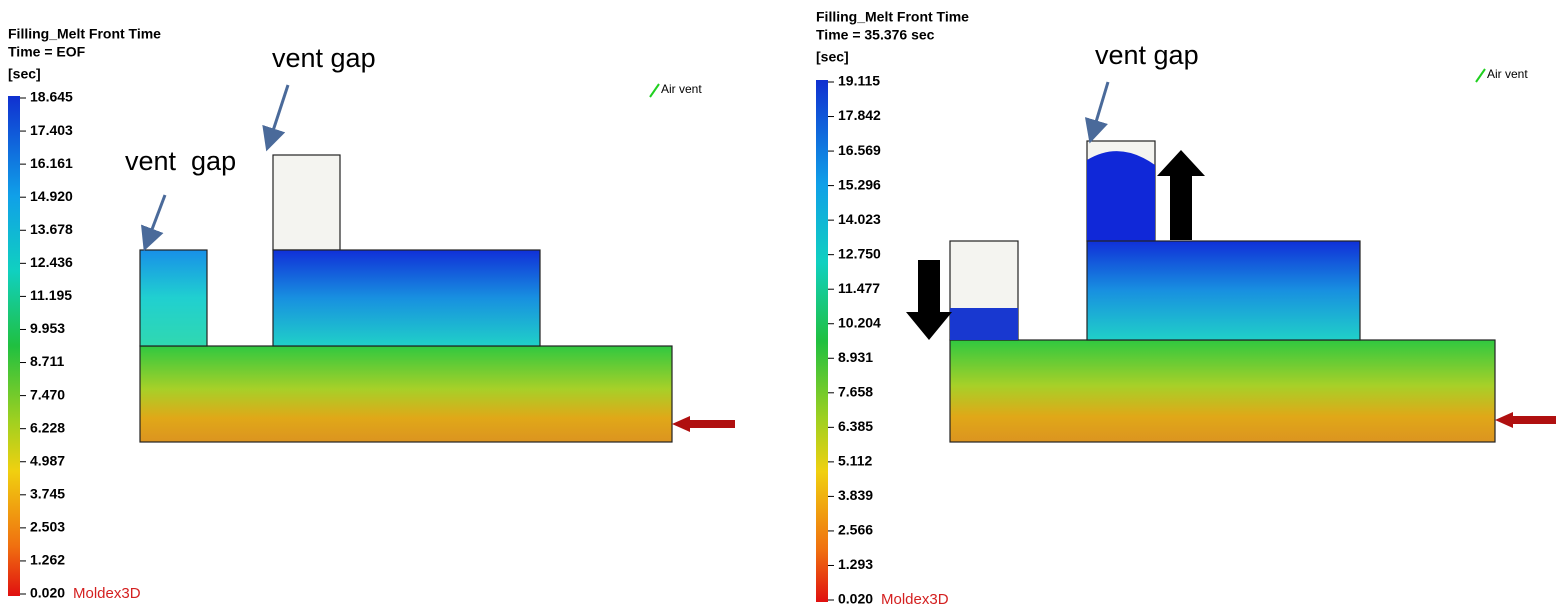 The width and height of the screenshot is (1556, 609). Describe the element at coordinates (859, 81) in the screenshot. I see `scale-label: 19.115` at that location.